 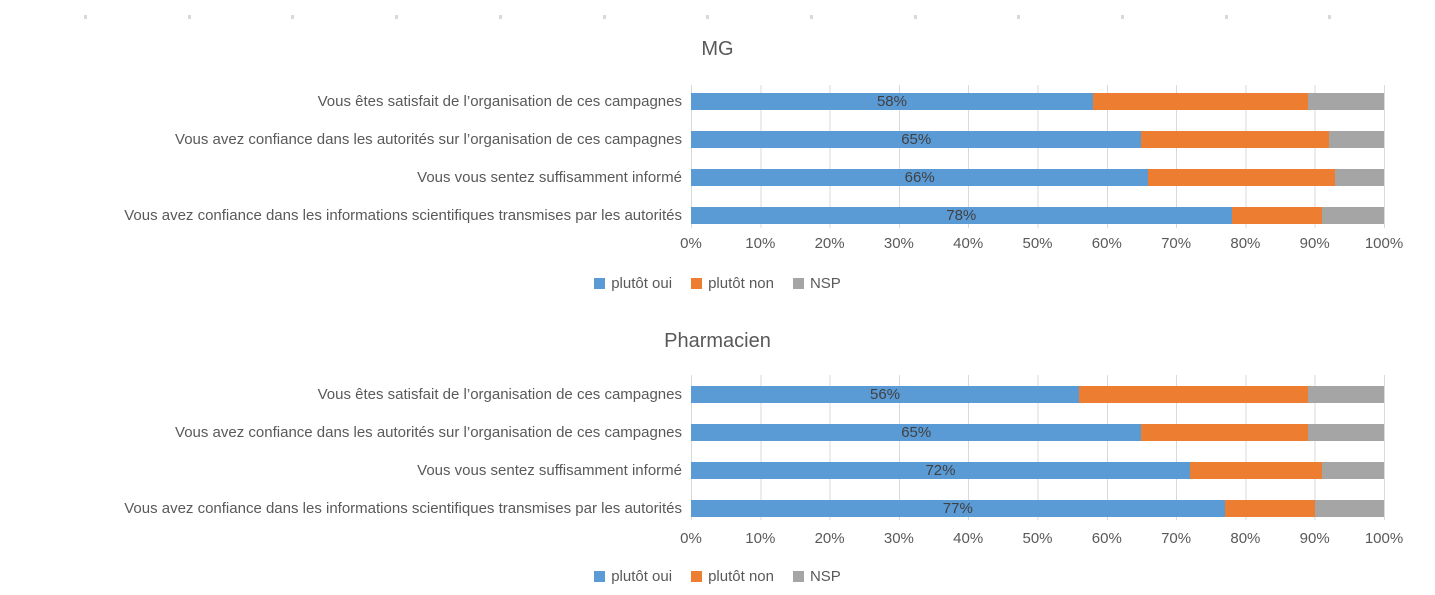 I want to click on bar-row: 78%, so click(x=1037, y=215).